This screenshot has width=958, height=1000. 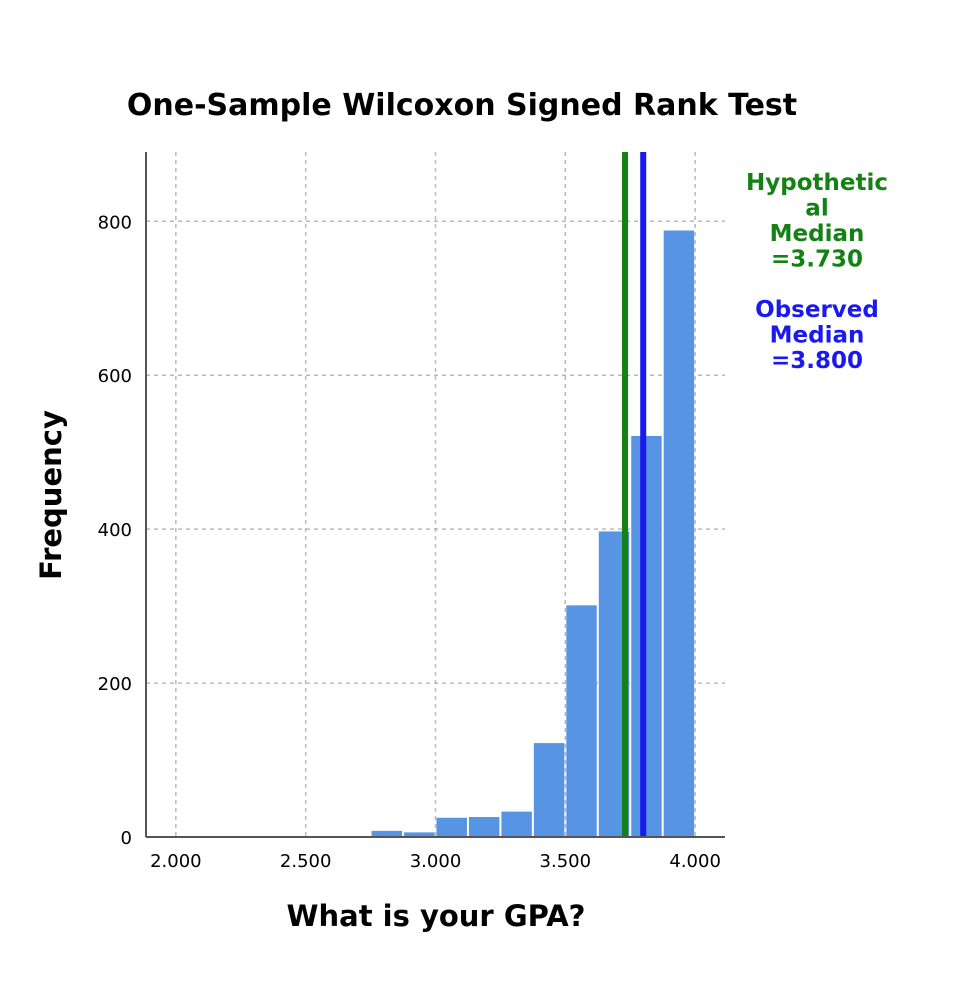 I want to click on chart-title: One-Sample Wilcoxon Signed Rank Test, so click(x=462, y=105).